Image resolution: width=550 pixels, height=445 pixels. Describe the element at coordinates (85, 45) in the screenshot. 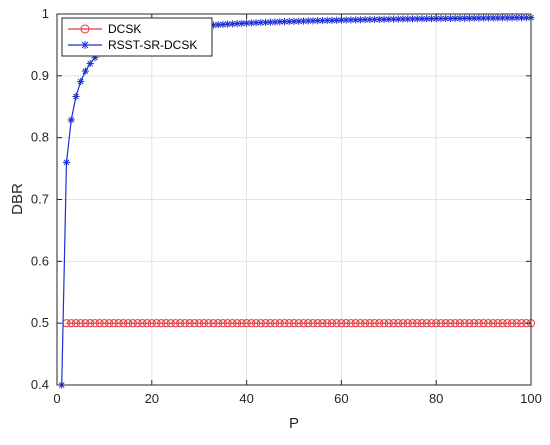

I see `legend-rsst-marker-d2` at that location.